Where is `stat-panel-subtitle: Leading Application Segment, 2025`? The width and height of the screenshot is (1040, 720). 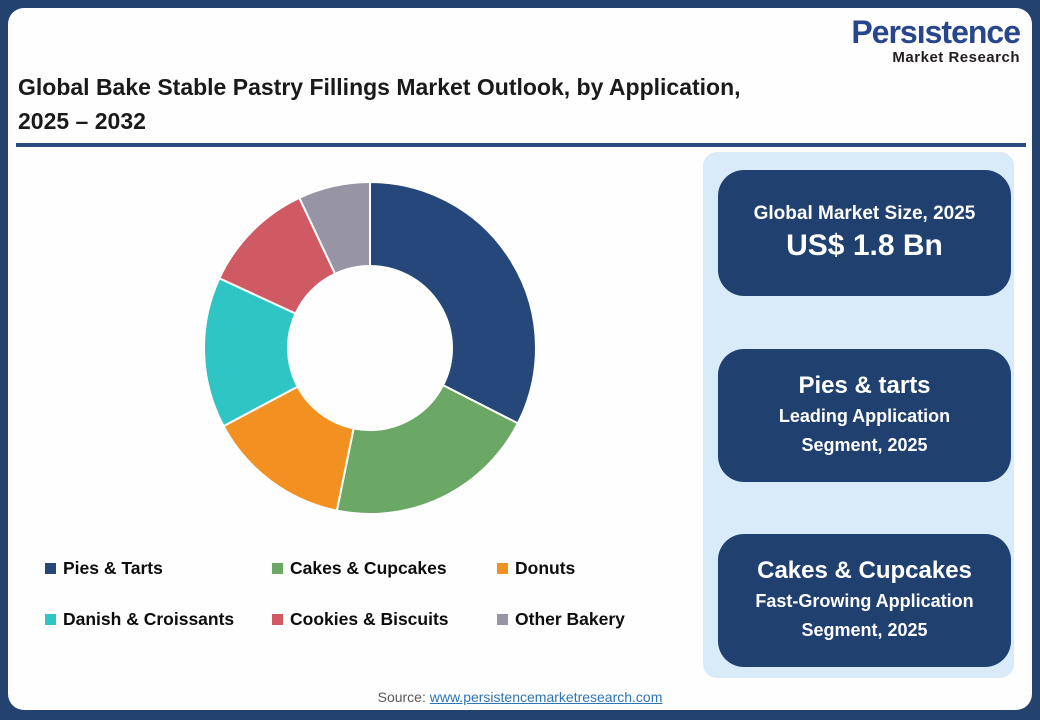
stat-panel-subtitle: Leading Application Segment, 2025 is located at coordinates (864, 430).